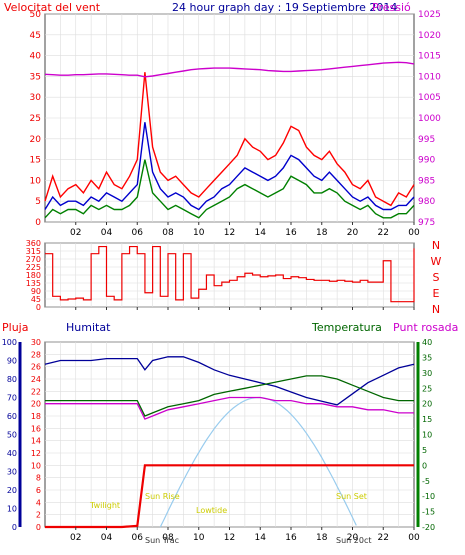 The image size is (465, 555). What do you see at coordinates (429, 36) in the screenshot?
I see `y-tick-label-right: 1020` at bounding box center [429, 36].